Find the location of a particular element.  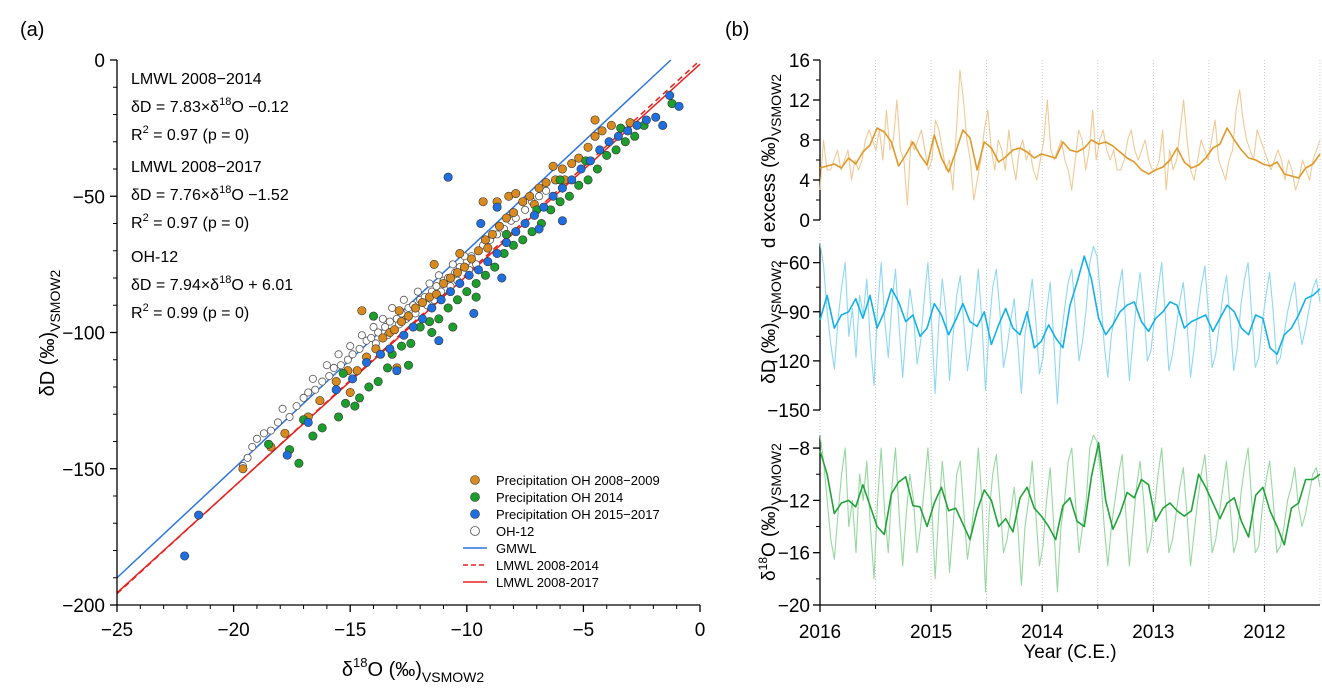

y-title-d18O: δ18O (‰)VSMOW2 is located at coordinates (770, 512).